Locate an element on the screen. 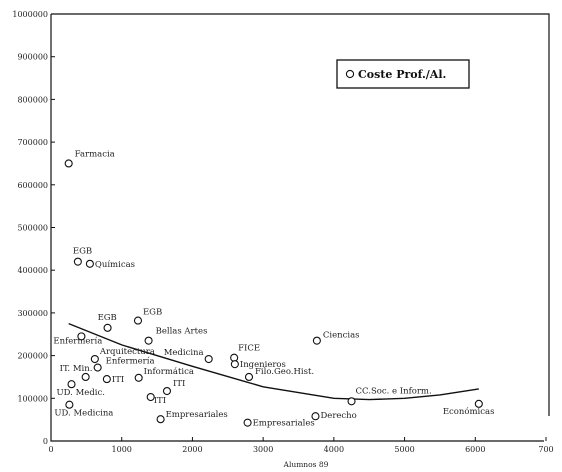 The image size is (562, 472). y-tick-label: 700000 is located at coordinates (32, 142).